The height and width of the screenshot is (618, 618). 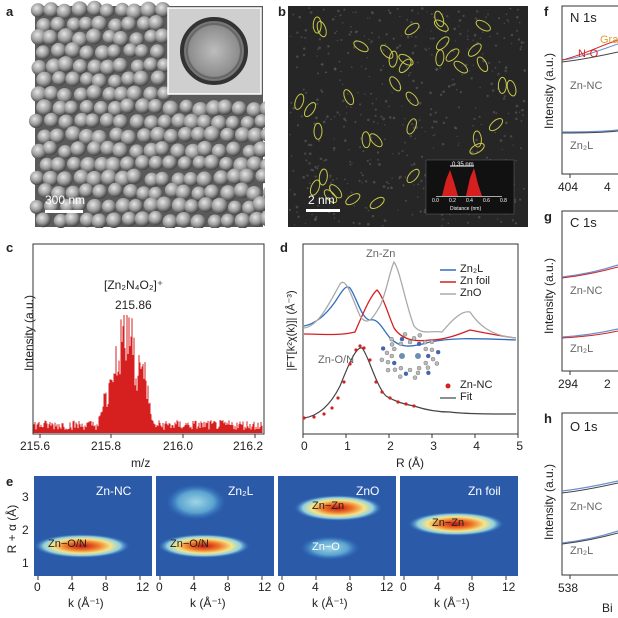 What do you see at coordinates (609, 40) in the screenshot?
I see `label-grap: Grap` at bounding box center [609, 40].